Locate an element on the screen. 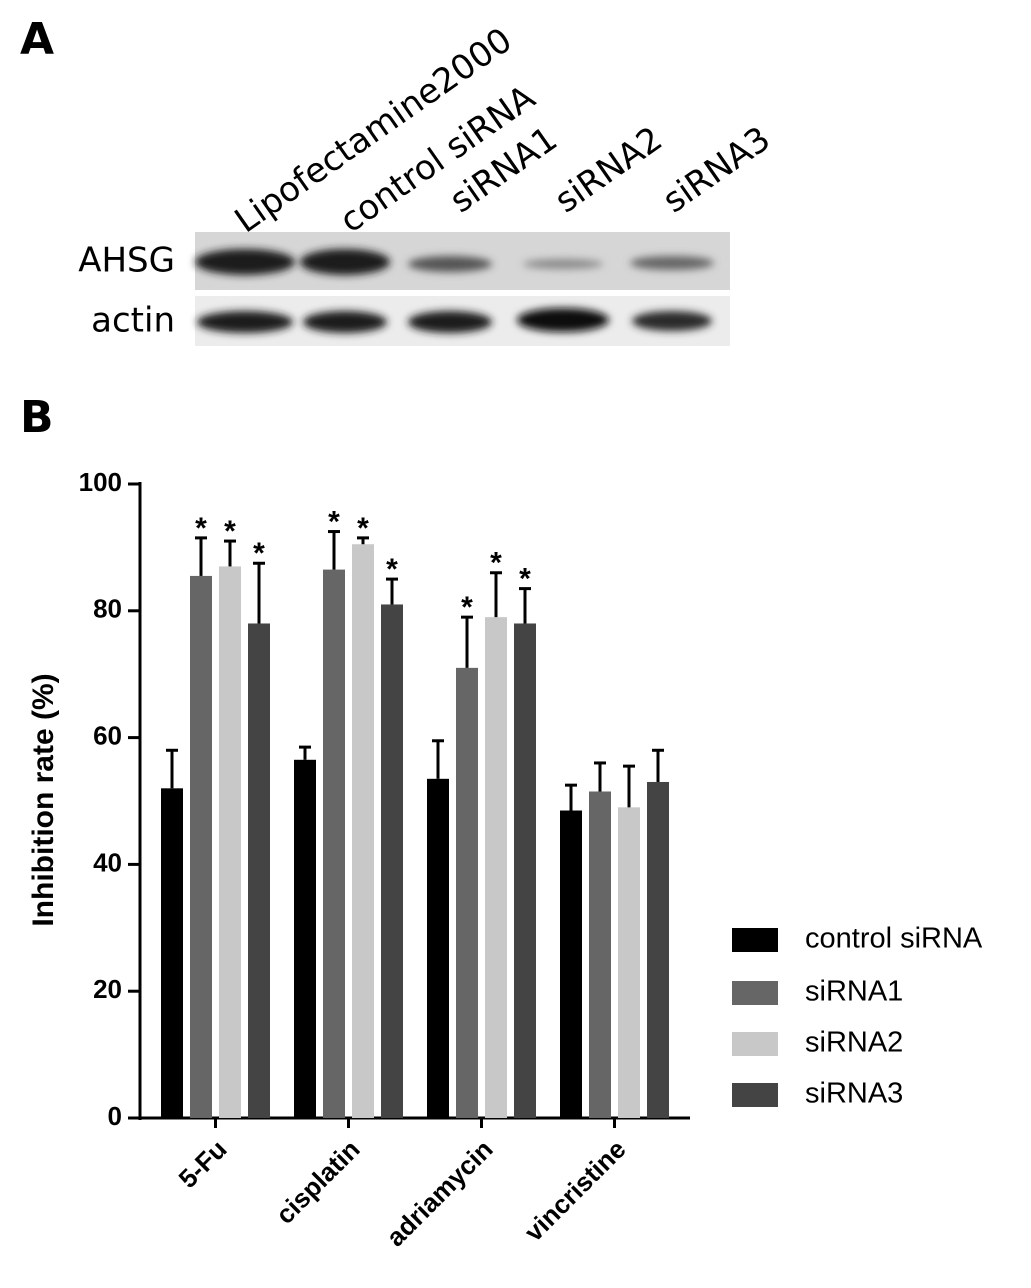 The width and height of the screenshot is (1031, 1288). legend-label: control siRNA is located at coordinates (894, 939).